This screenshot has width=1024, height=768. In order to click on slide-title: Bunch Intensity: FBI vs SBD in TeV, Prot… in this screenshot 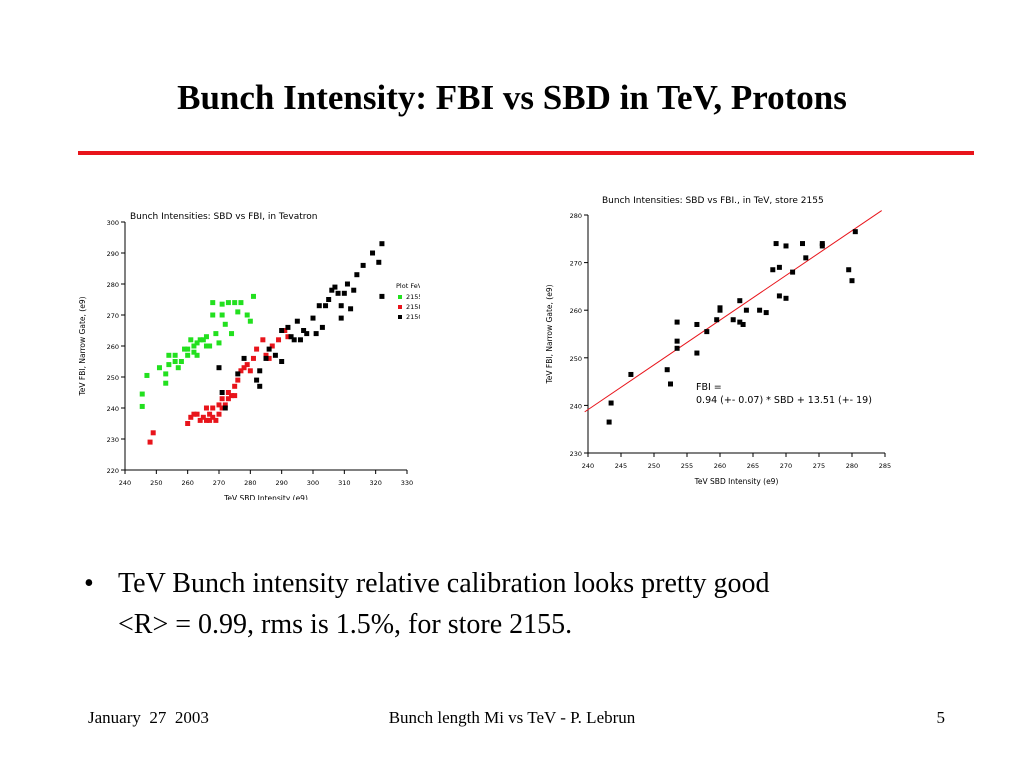, I will do `click(512, 97)`.